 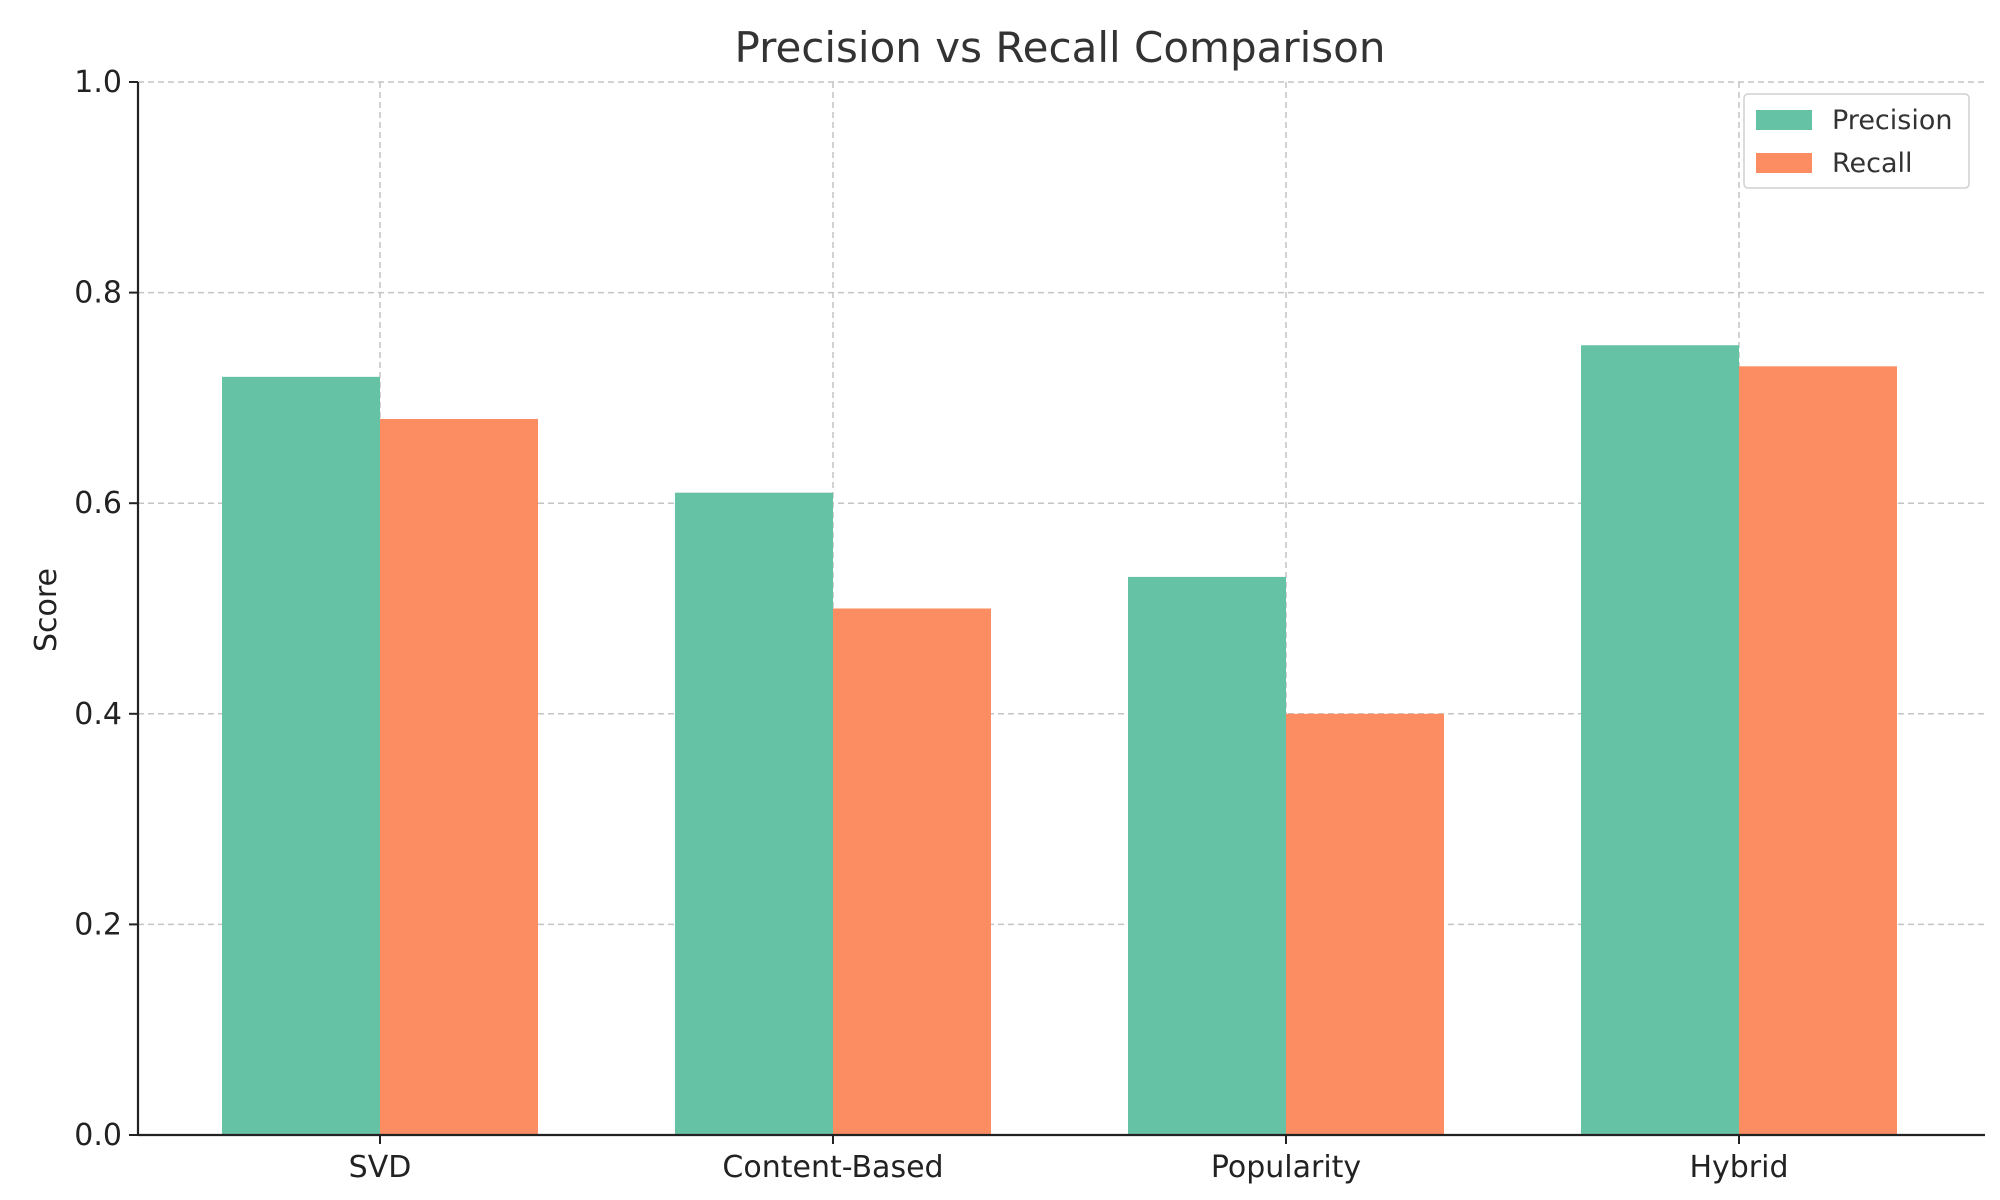 What do you see at coordinates (1060, 47) in the screenshot?
I see `chart-title: Precision vs Recall Comparison` at bounding box center [1060, 47].